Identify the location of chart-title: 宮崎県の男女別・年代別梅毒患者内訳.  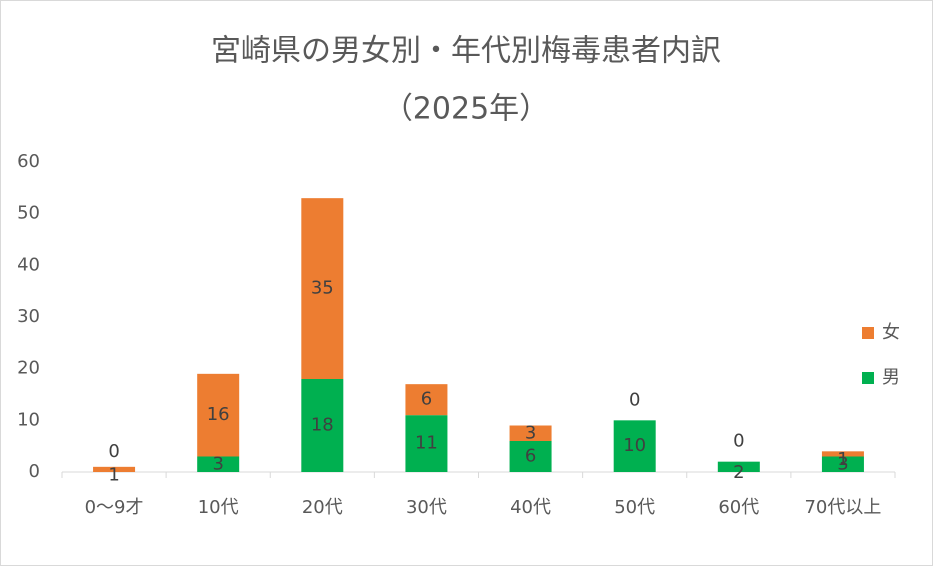
(466, 51).